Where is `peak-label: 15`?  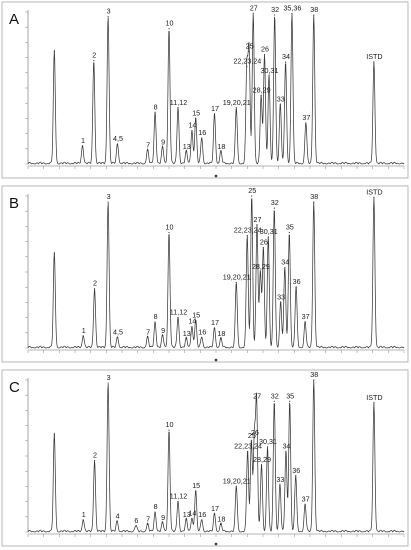
peak-label: 15 is located at coordinates (196, 112).